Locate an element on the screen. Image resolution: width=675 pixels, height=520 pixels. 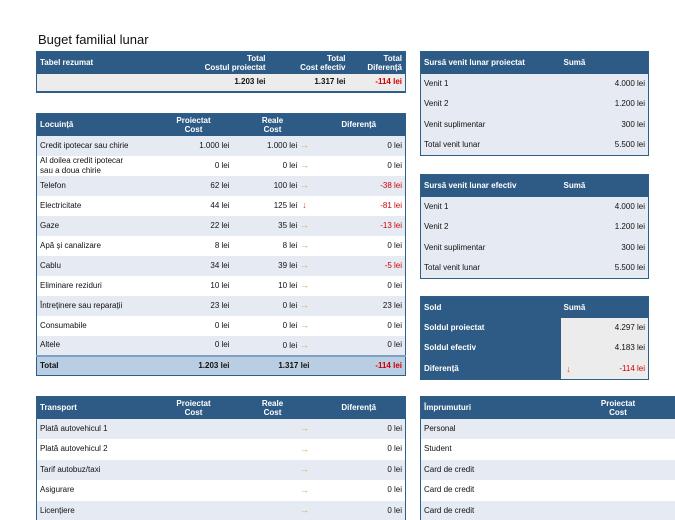
summary-header-actual: Total Cost efectiv is located at coordinates (308, 62).